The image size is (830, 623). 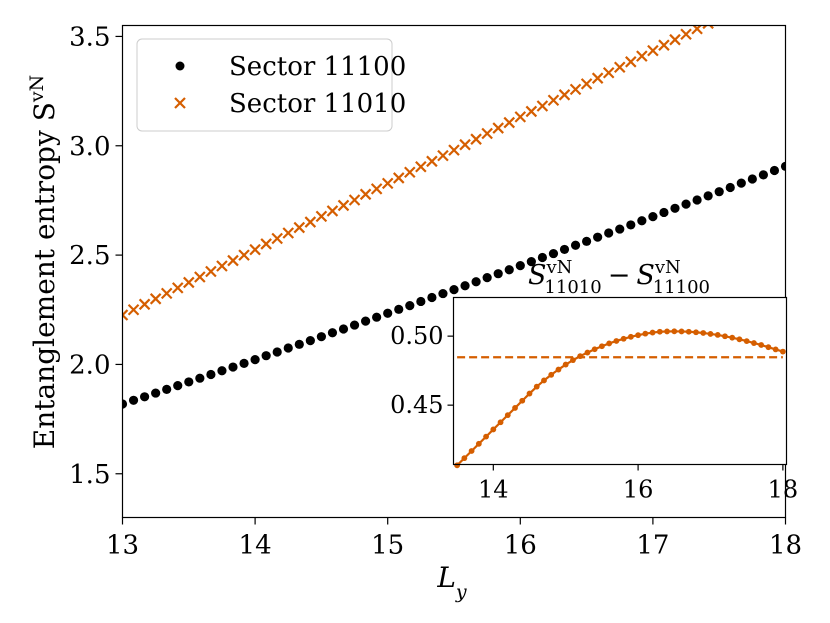 I want to click on y-axis-label-sup: vN, so click(x=37, y=89).